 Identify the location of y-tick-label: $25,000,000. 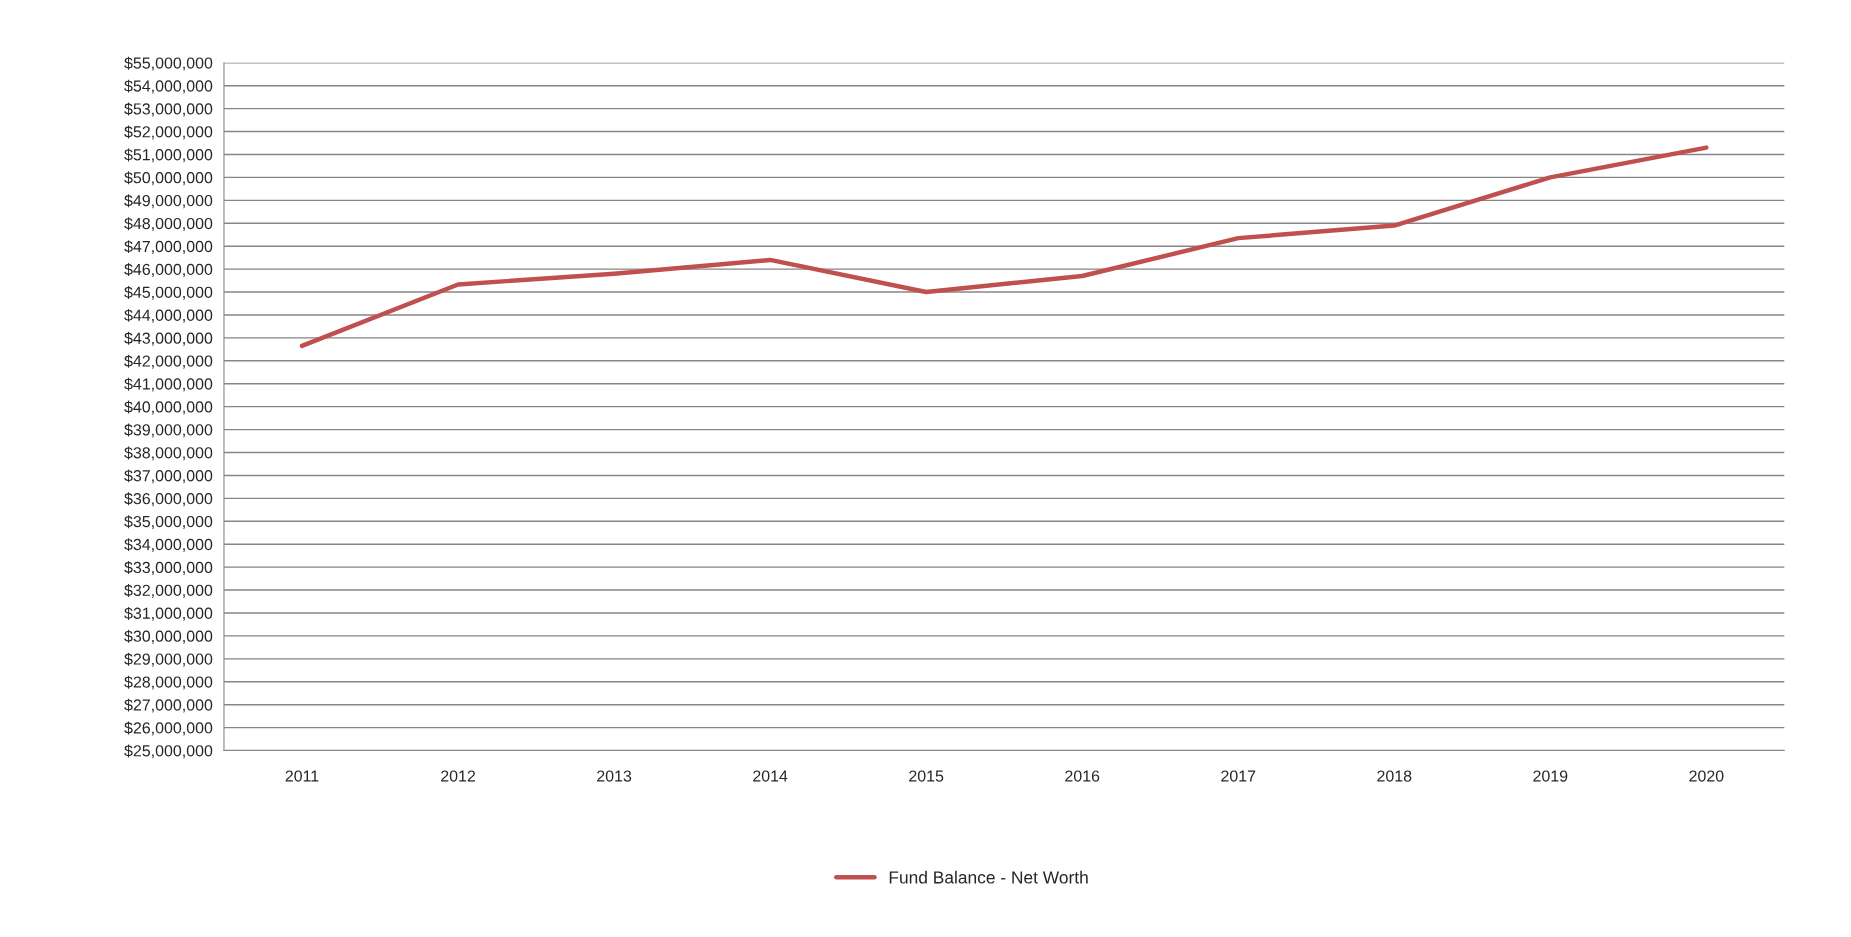
(168, 751).